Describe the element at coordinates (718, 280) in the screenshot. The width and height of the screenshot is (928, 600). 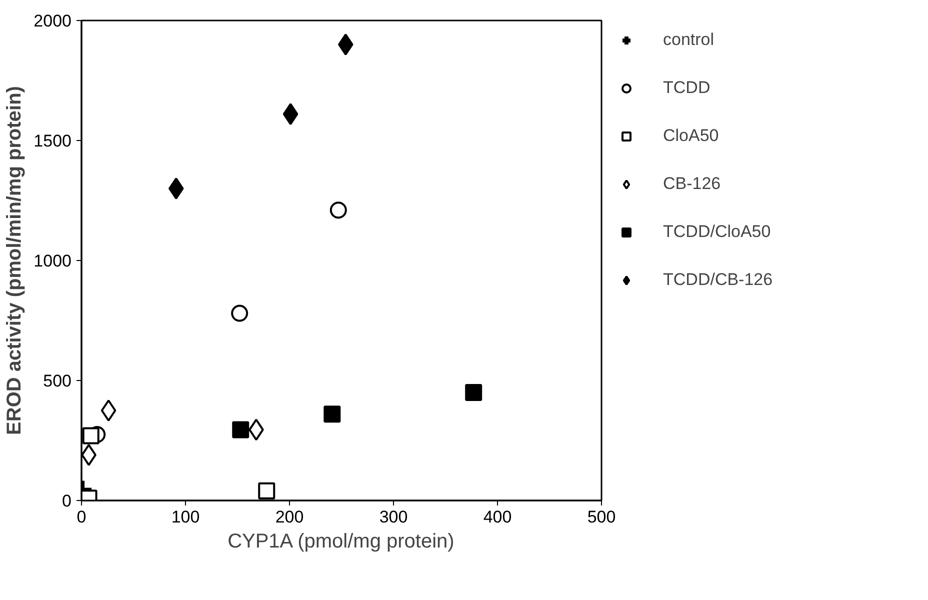
I see `legend-label: TCDD/CB-126` at that location.